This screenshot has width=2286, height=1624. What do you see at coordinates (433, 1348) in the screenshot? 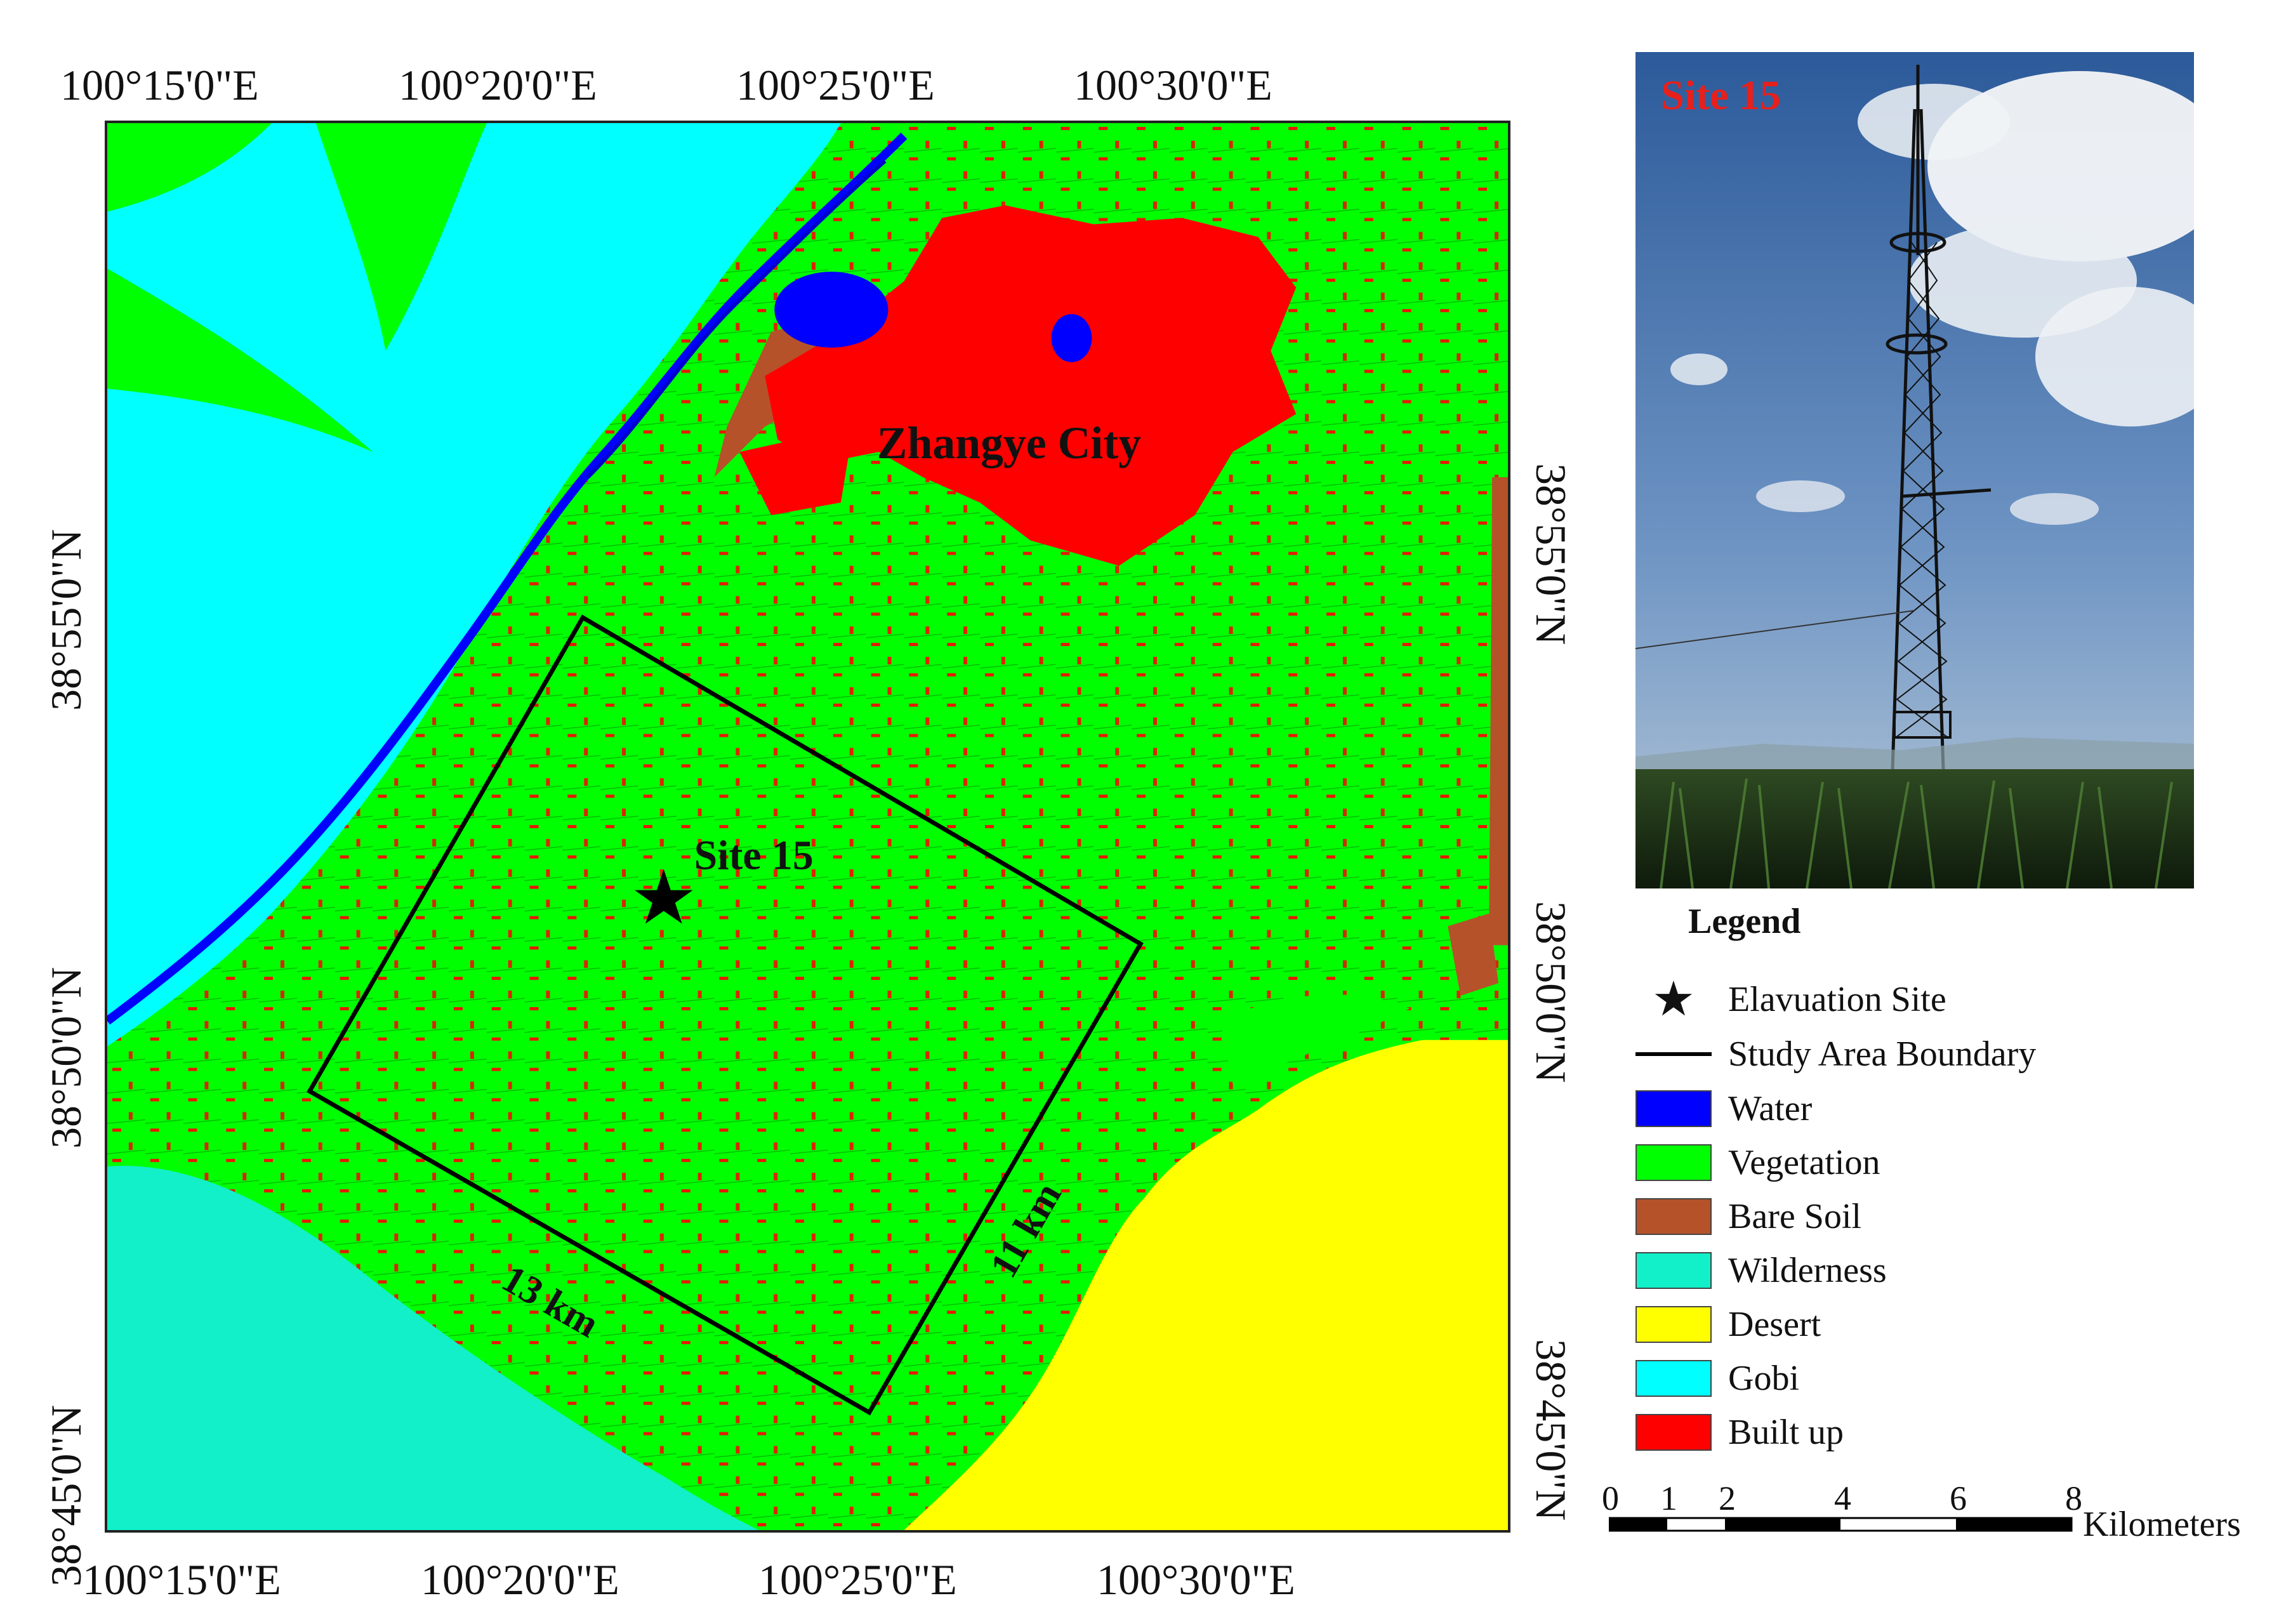
I see `wilderness-area` at bounding box center [433, 1348].